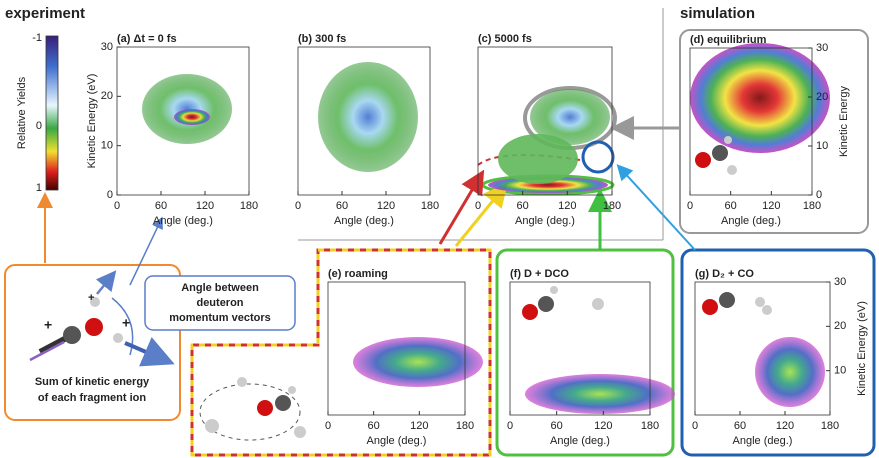 The height and width of the screenshot is (458, 879). What do you see at coordinates (45, 13) in the screenshot?
I see `section-title: experiment` at bounding box center [45, 13].